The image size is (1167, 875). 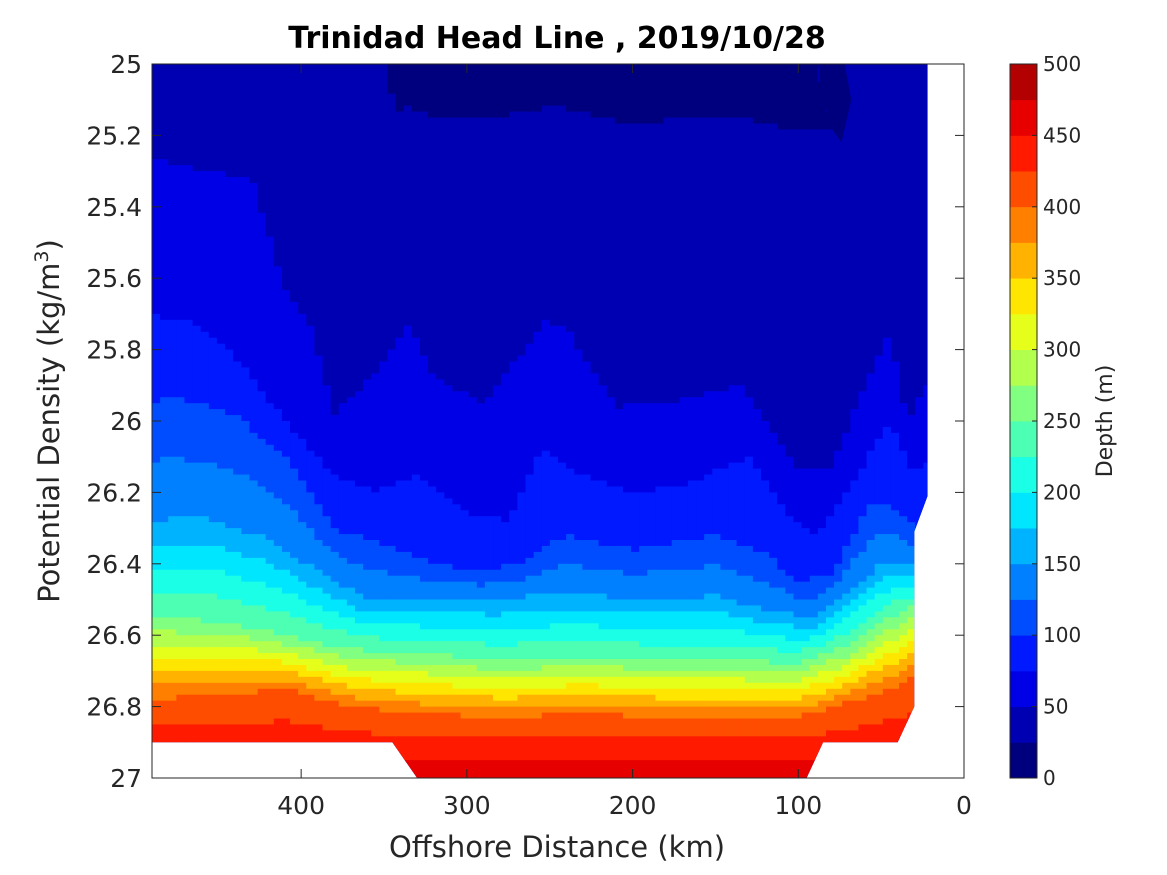 I want to click on colorbar-tick-label: 100, so click(x=1062, y=635).